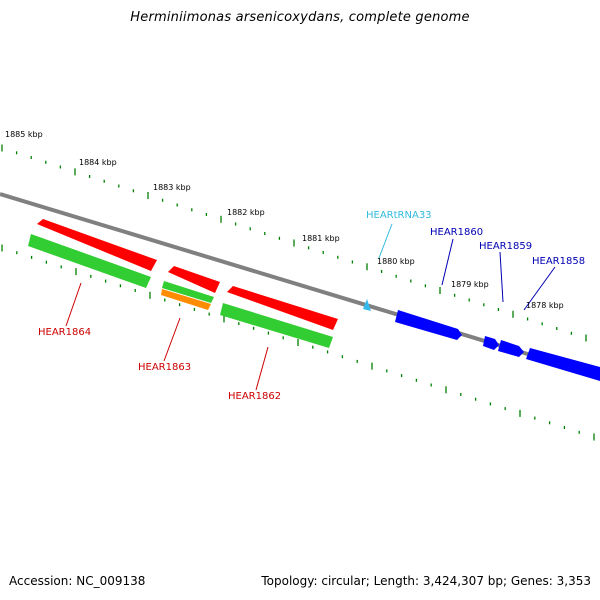  I want to click on gene-hear1863-other, so click(186, 299).